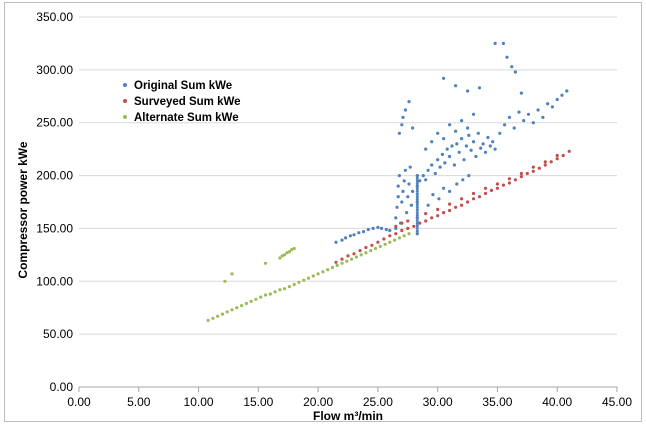 The image size is (646, 426). What do you see at coordinates (378, 402) in the screenshot?
I see `x-tick-label: 25.00` at bounding box center [378, 402].